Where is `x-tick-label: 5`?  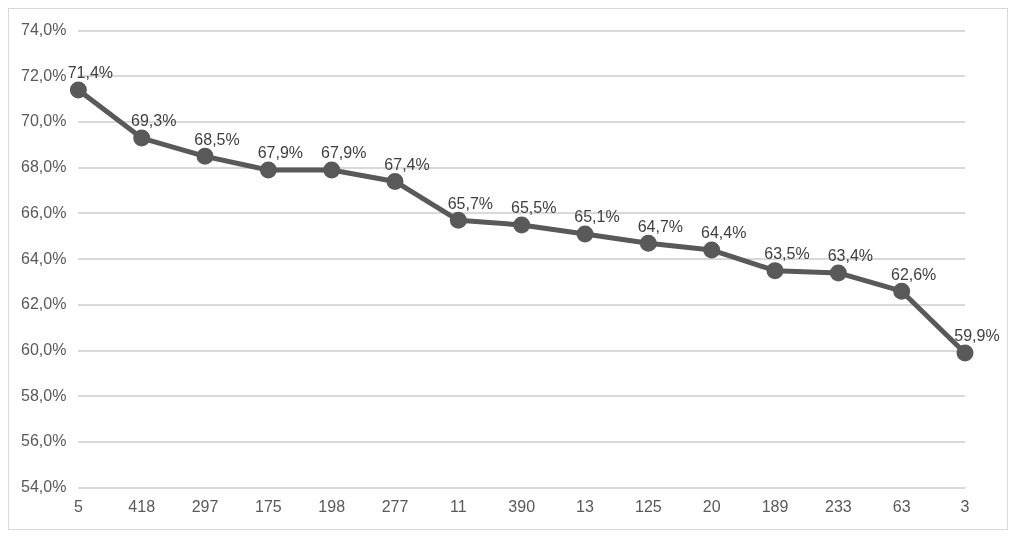 x-tick-label: 5 is located at coordinates (78, 506).